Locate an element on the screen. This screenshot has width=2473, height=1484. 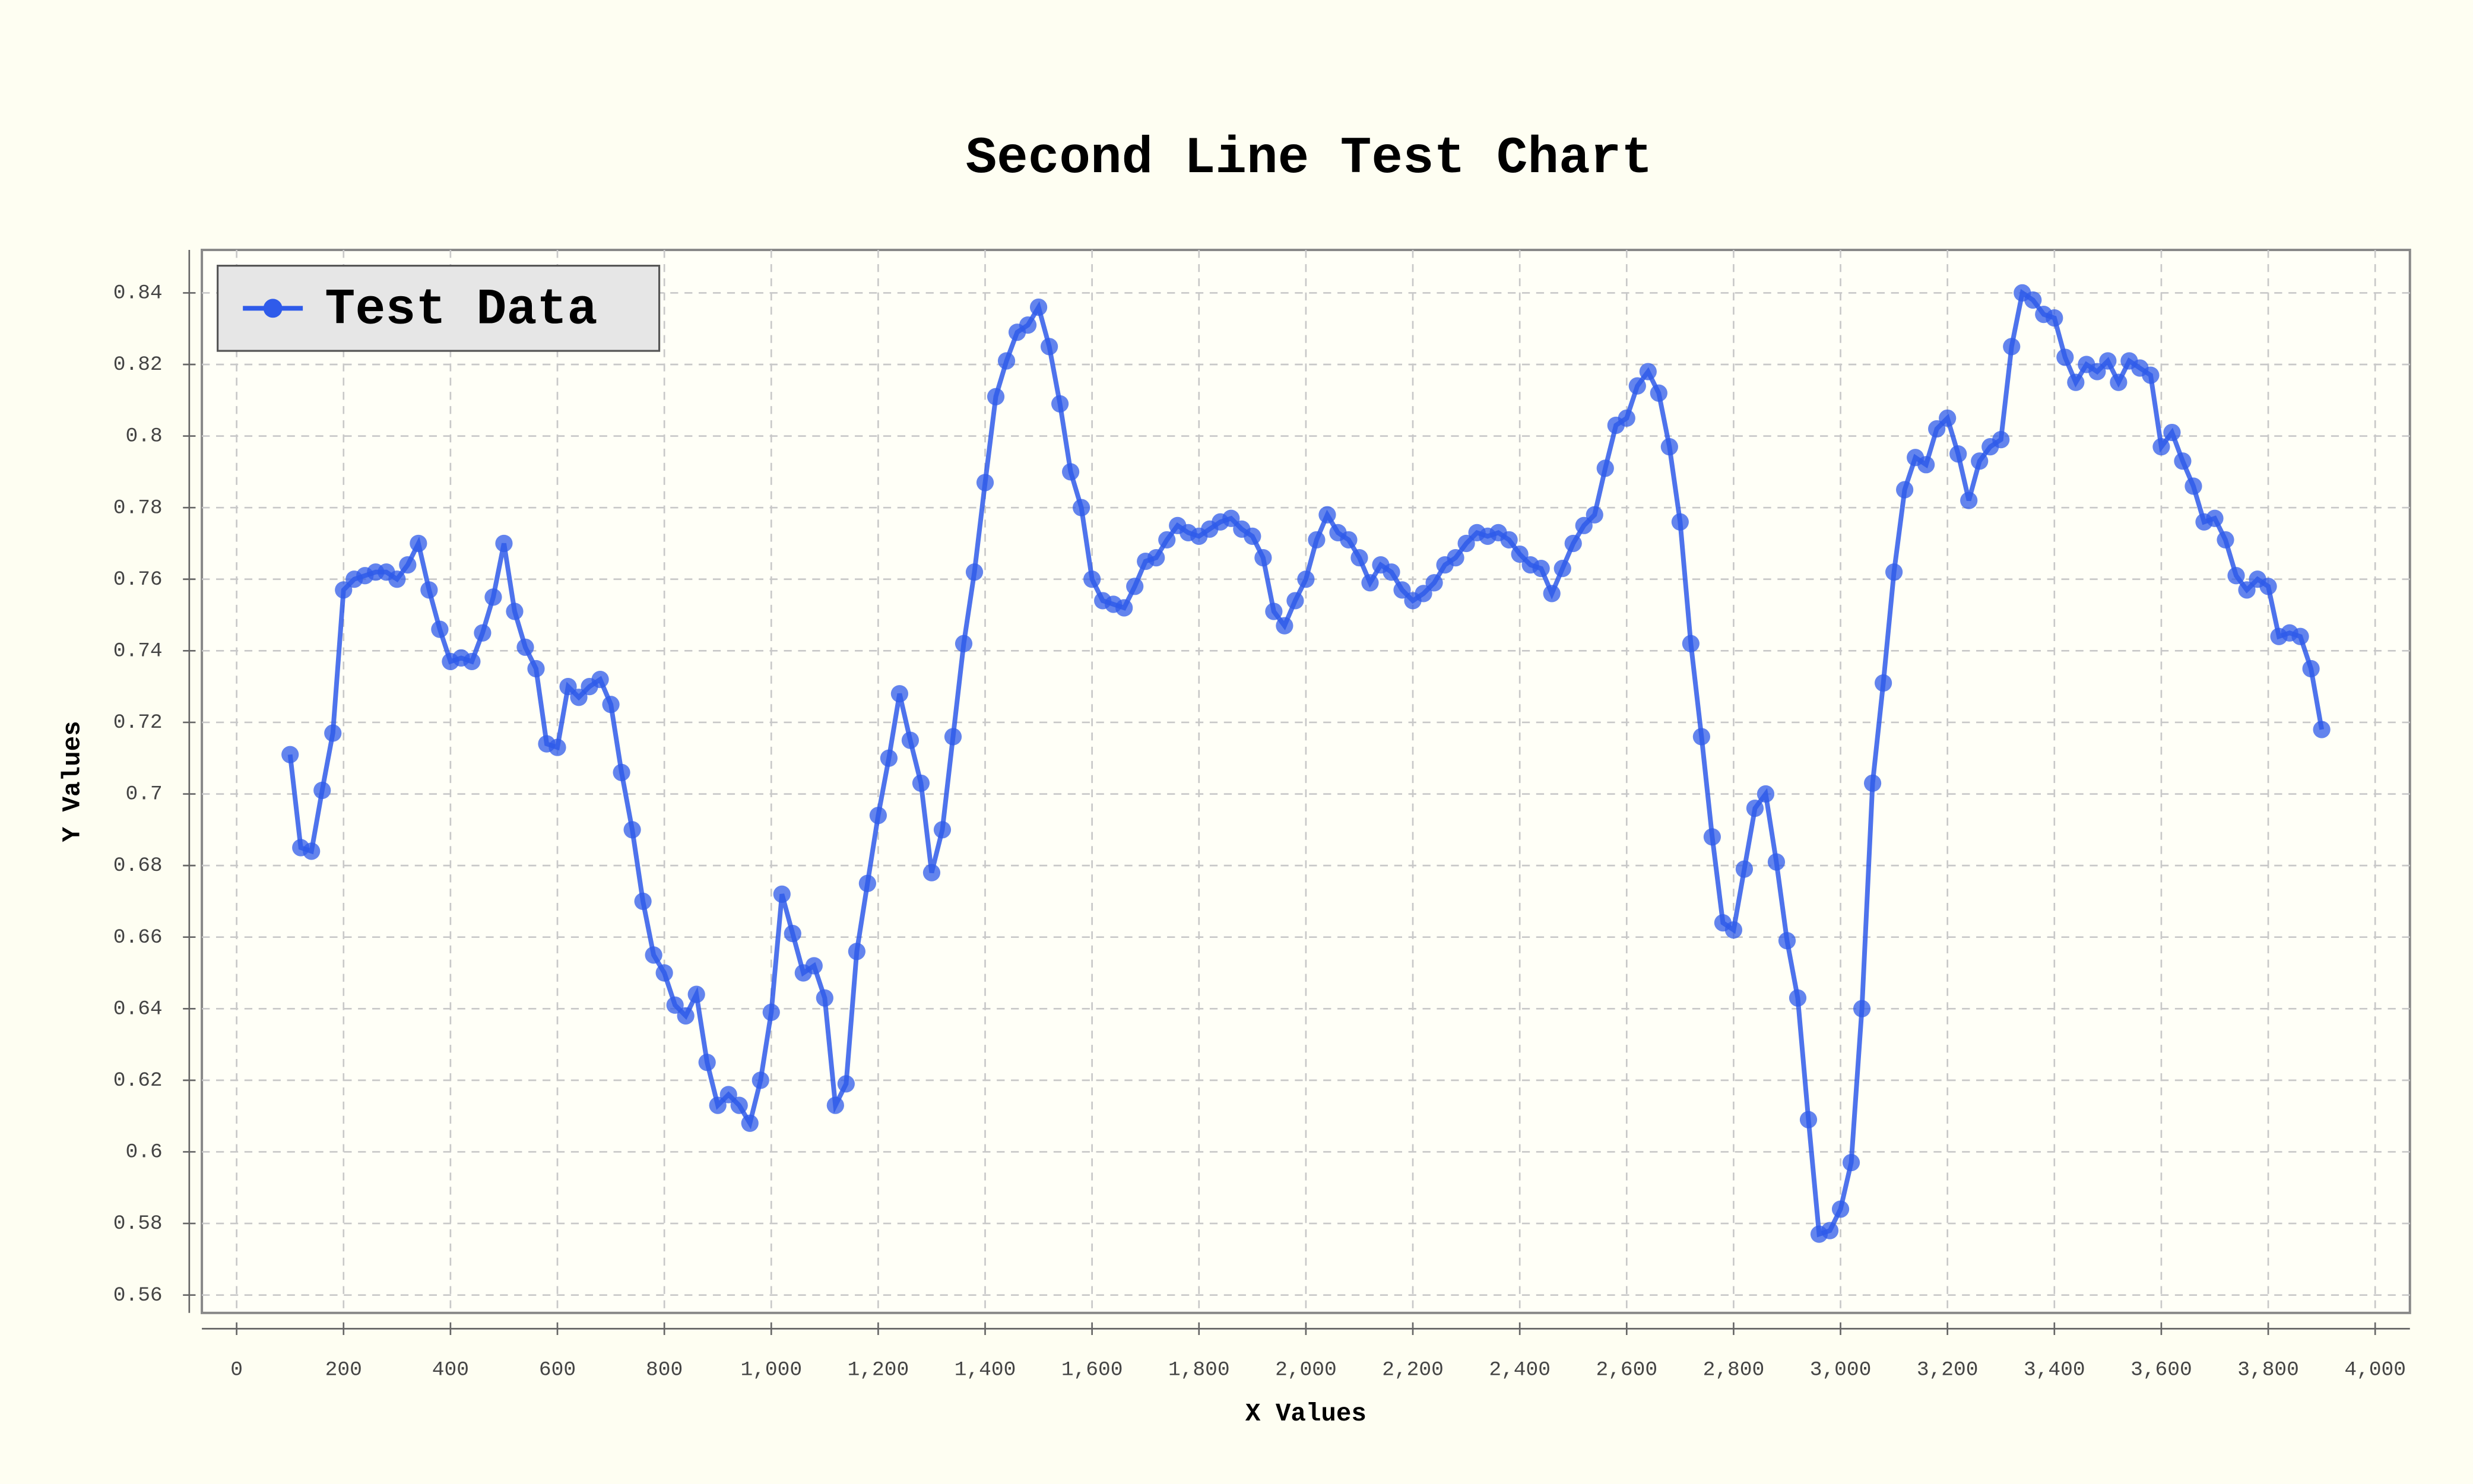
x-tick-label: 2,200 is located at coordinates (1413, 1370).